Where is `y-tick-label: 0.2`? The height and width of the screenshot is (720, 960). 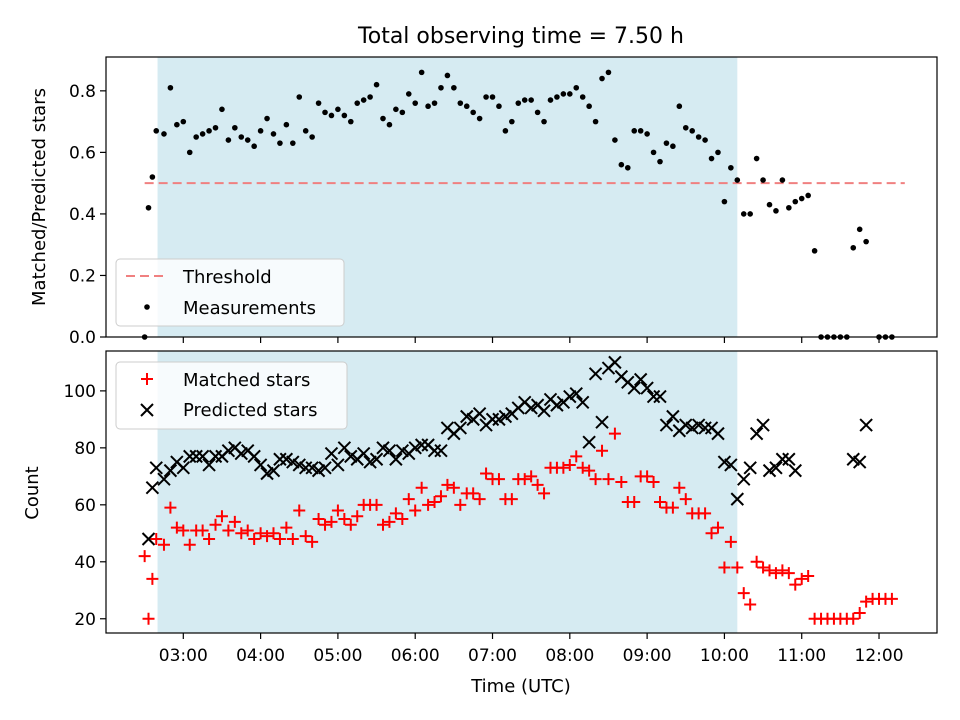 y-tick-label: 0.2 is located at coordinates (82, 276).